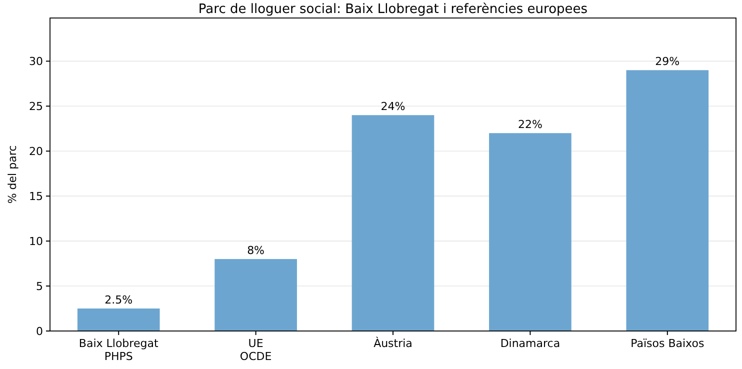  What do you see at coordinates (256, 350) in the screenshot?
I see `x-tick-label: UE OCDE` at bounding box center [256, 350].